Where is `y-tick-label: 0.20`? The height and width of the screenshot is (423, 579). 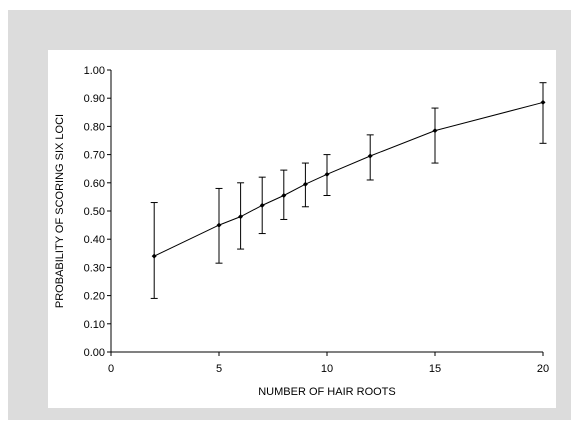
y-tick-label: 0.20 is located at coordinates (94, 297).